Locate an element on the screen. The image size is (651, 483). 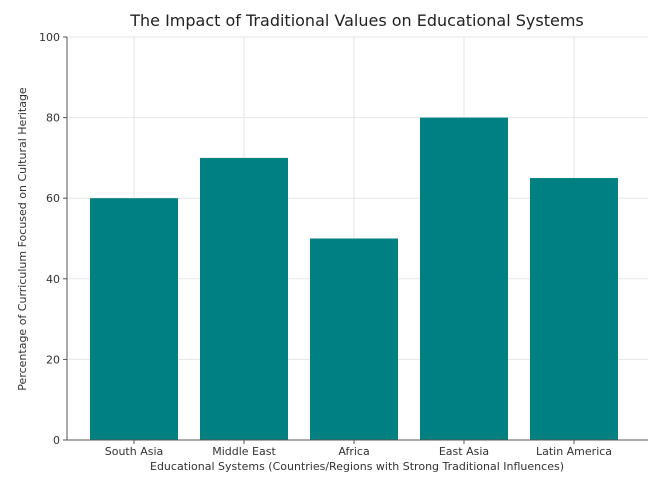
y-tick-label: 20 is located at coordinates (53, 359).